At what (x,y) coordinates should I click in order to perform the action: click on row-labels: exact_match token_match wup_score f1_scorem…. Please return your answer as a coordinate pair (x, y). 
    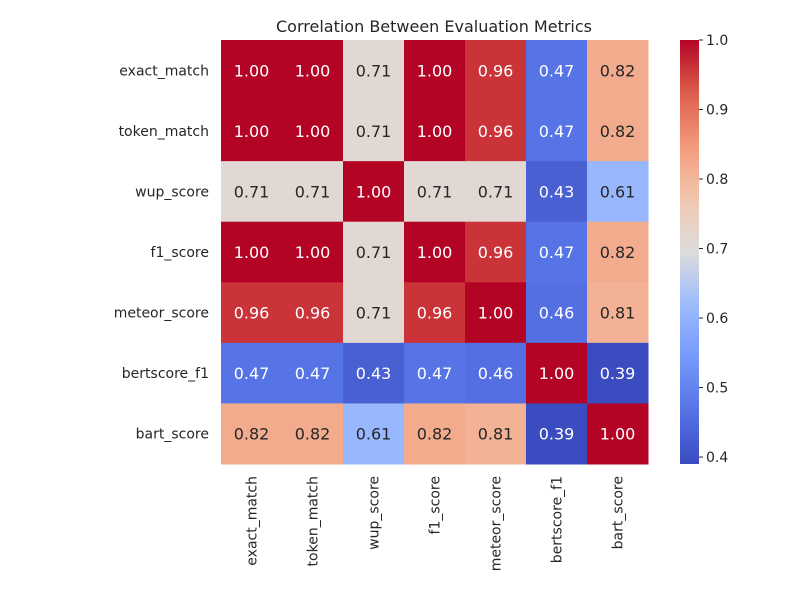
    Looking at the image, I should click on (161, 252).